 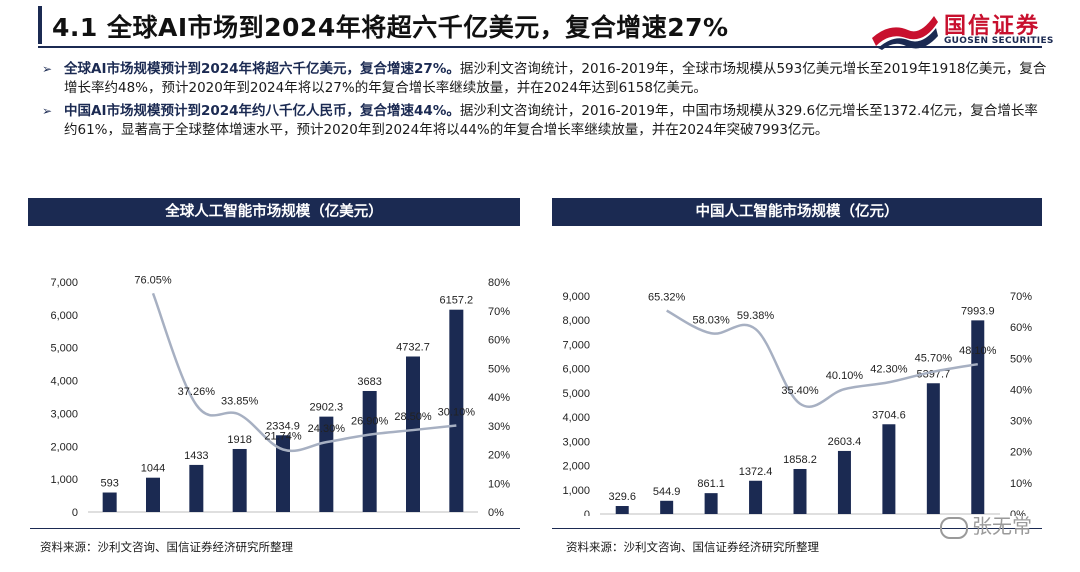 What do you see at coordinates (992, 26) in the screenshot?
I see `brand-name-cn: 国信证券` at bounding box center [992, 26].